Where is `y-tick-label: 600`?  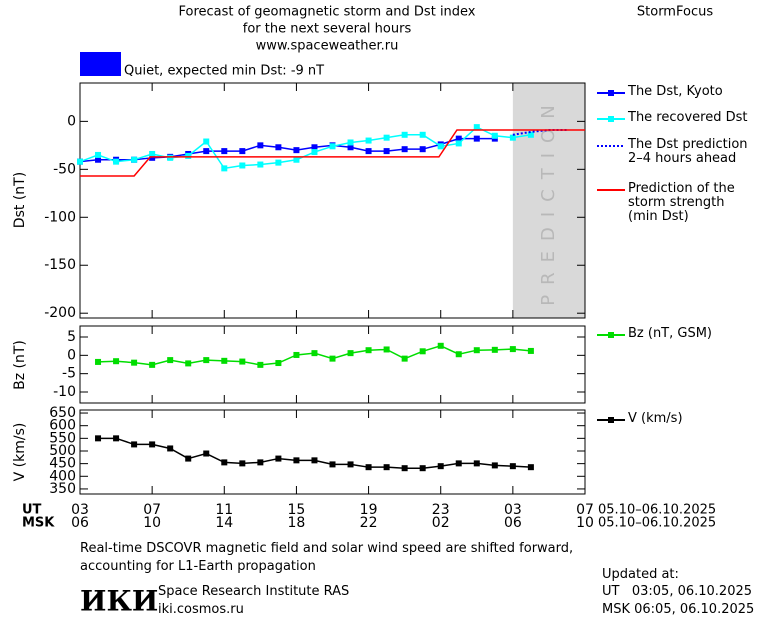 y-tick-label: 600 is located at coordinates (62, 426).